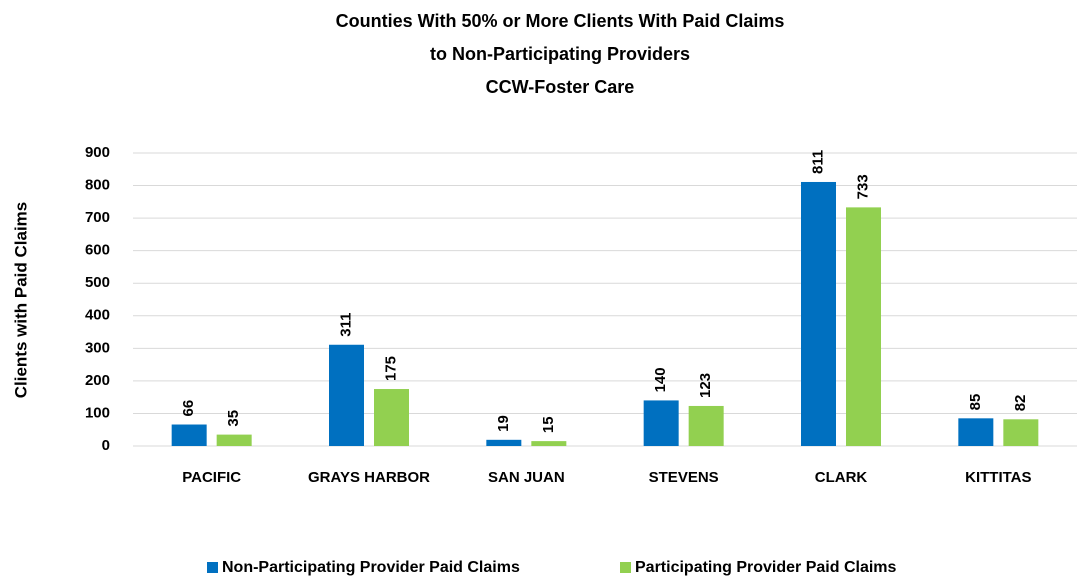 The height and width of the screenshot is (579, 1079). Describe the element at coordinates (97, 282) in the screenshot. I see `y-tick-label: 500` at that location.